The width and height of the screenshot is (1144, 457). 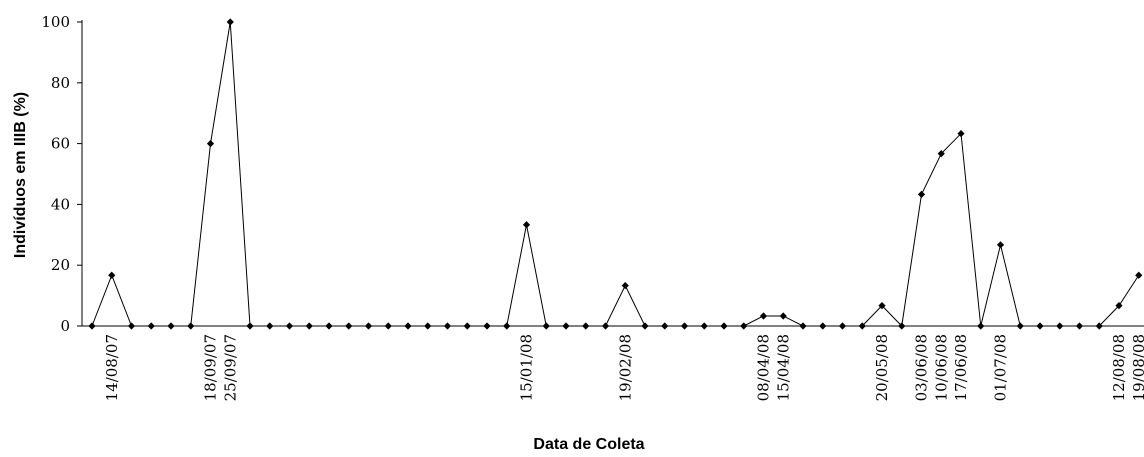 I want to click on x-tick-label: 20/05/08, so click(x=882, y=367).